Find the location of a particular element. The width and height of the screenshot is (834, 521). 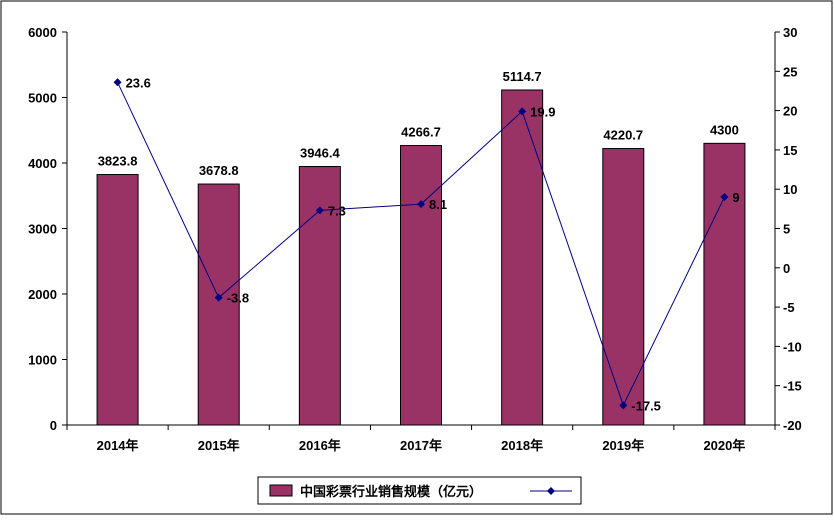

bar-data-label: 4220.7 is located at coordinates (623, 135).